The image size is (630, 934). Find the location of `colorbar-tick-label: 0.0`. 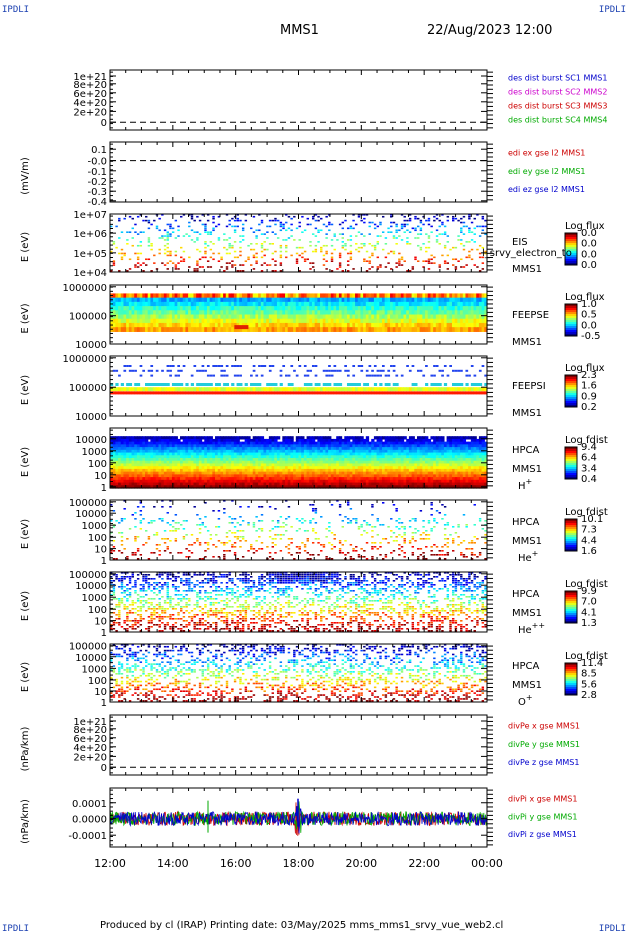

colorbar-tick-label: 0.0 is located at coordinates (589, 254).